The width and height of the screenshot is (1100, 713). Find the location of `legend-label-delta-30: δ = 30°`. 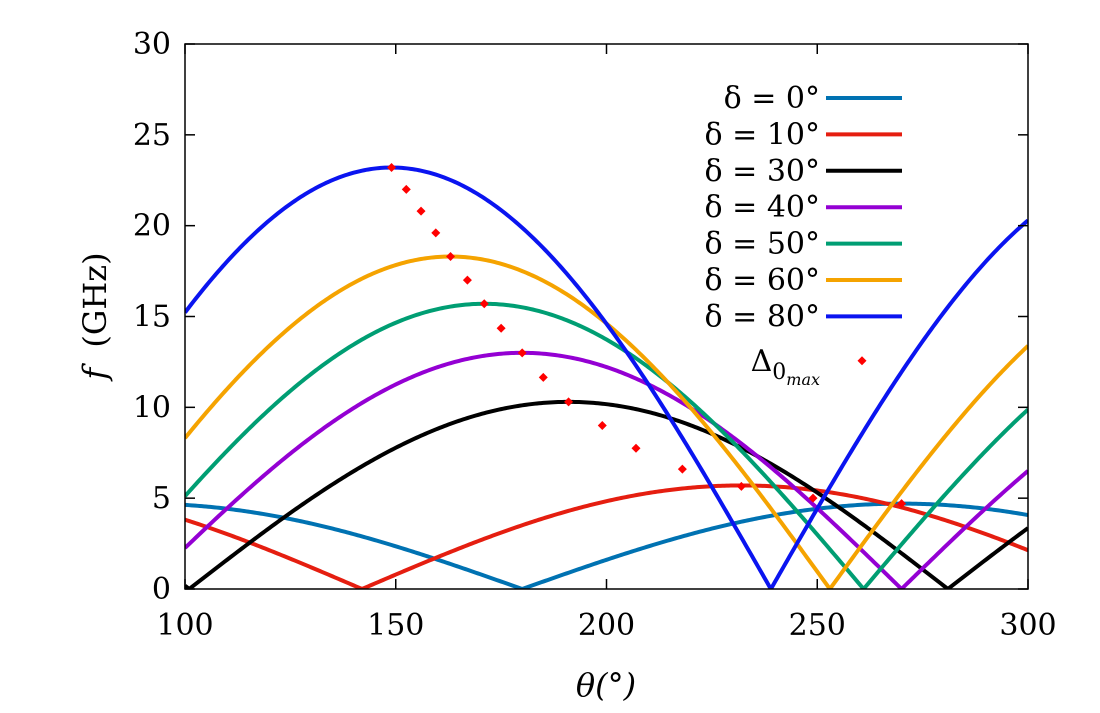

legend-label-delta-30: δ = 30° is located at coordinates (762, 171).